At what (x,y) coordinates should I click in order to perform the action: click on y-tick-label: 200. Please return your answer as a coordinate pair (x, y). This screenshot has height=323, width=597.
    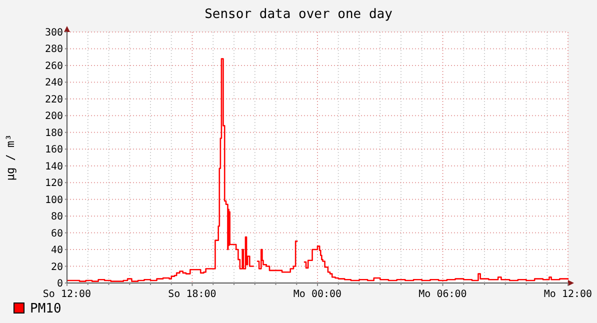
    Looking at the image, I should click on (53, 116).